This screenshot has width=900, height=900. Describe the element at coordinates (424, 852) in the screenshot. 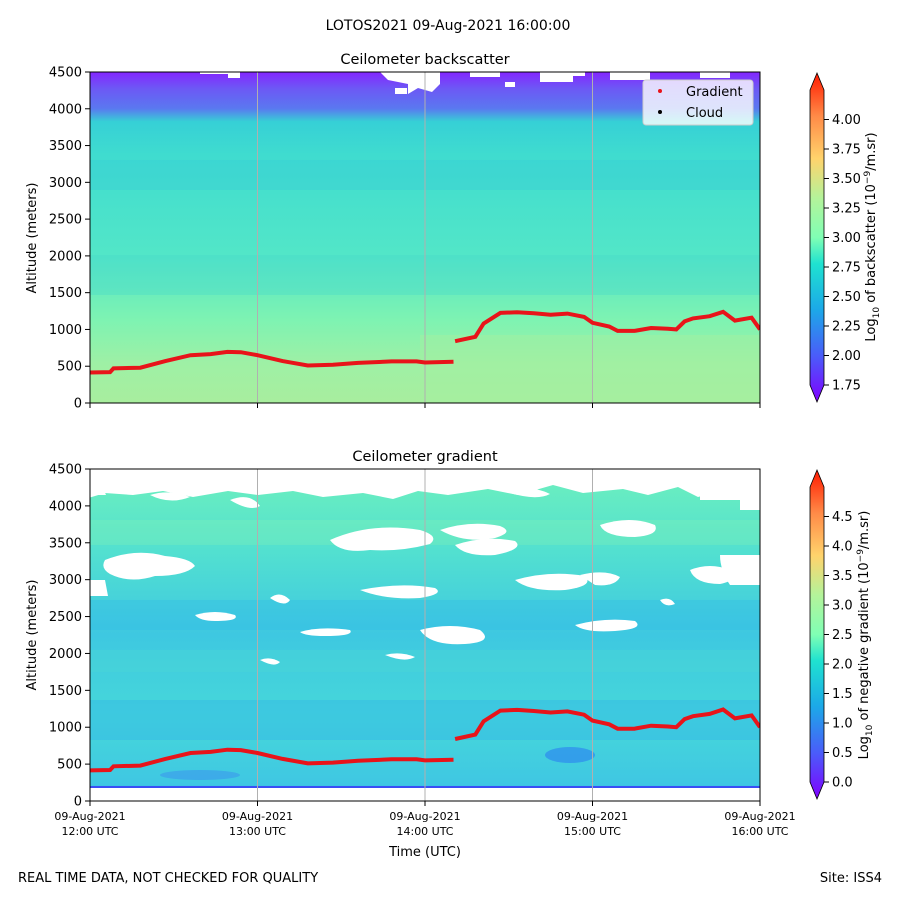

I see `gradient-xlabel: Time (UTC)` at that location.